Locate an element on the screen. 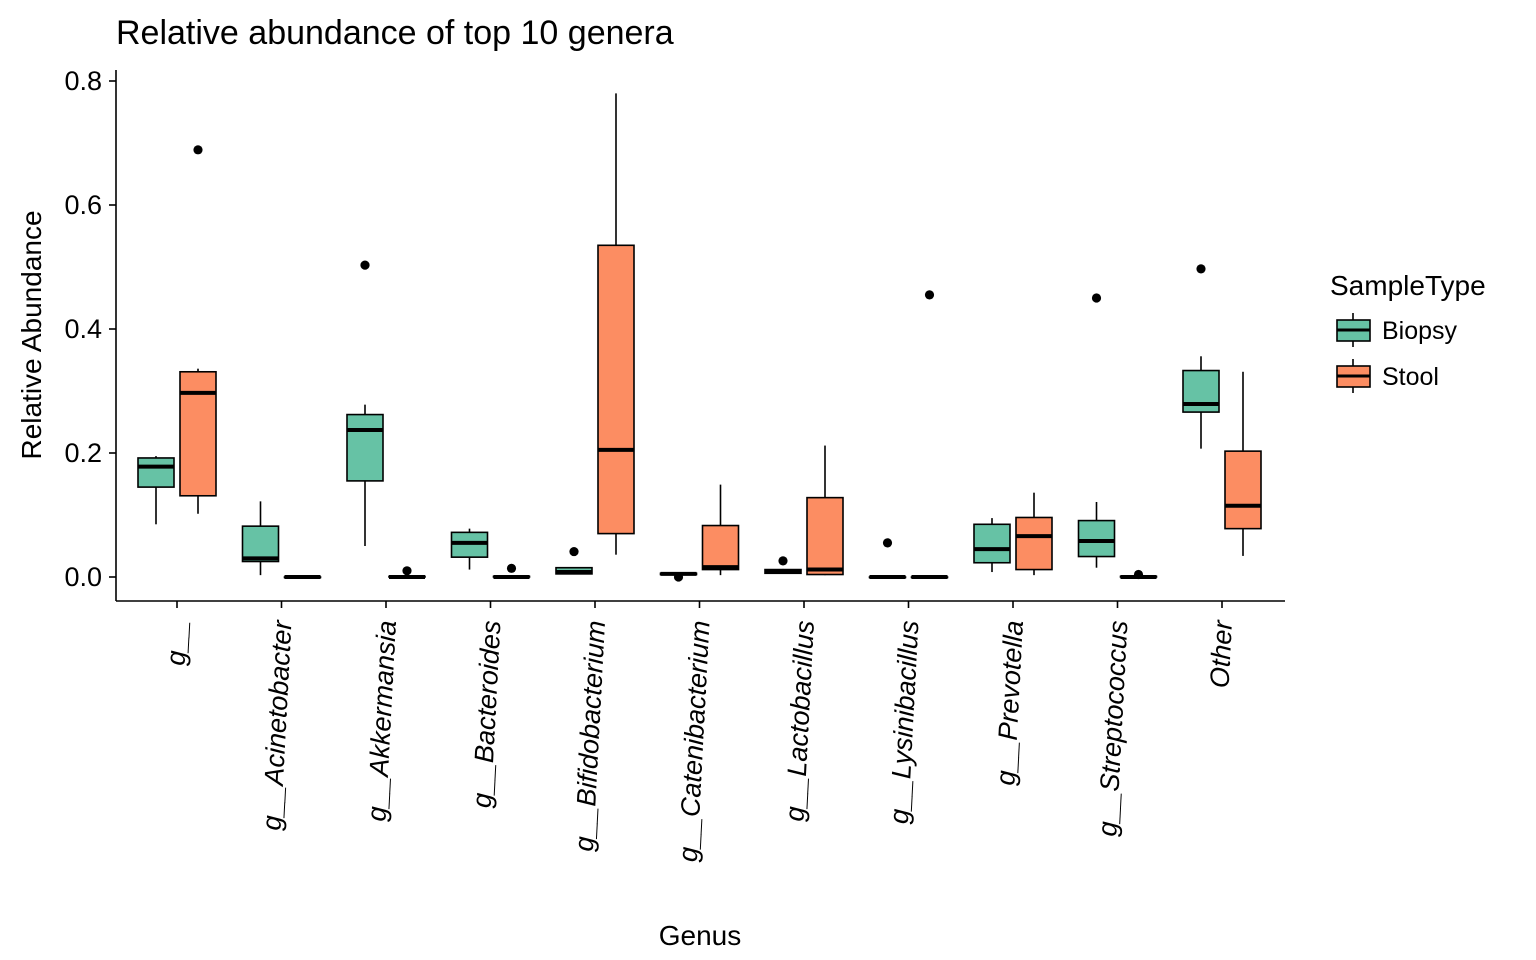  legend-title: SampleType is located at coordinates (1408, 285).